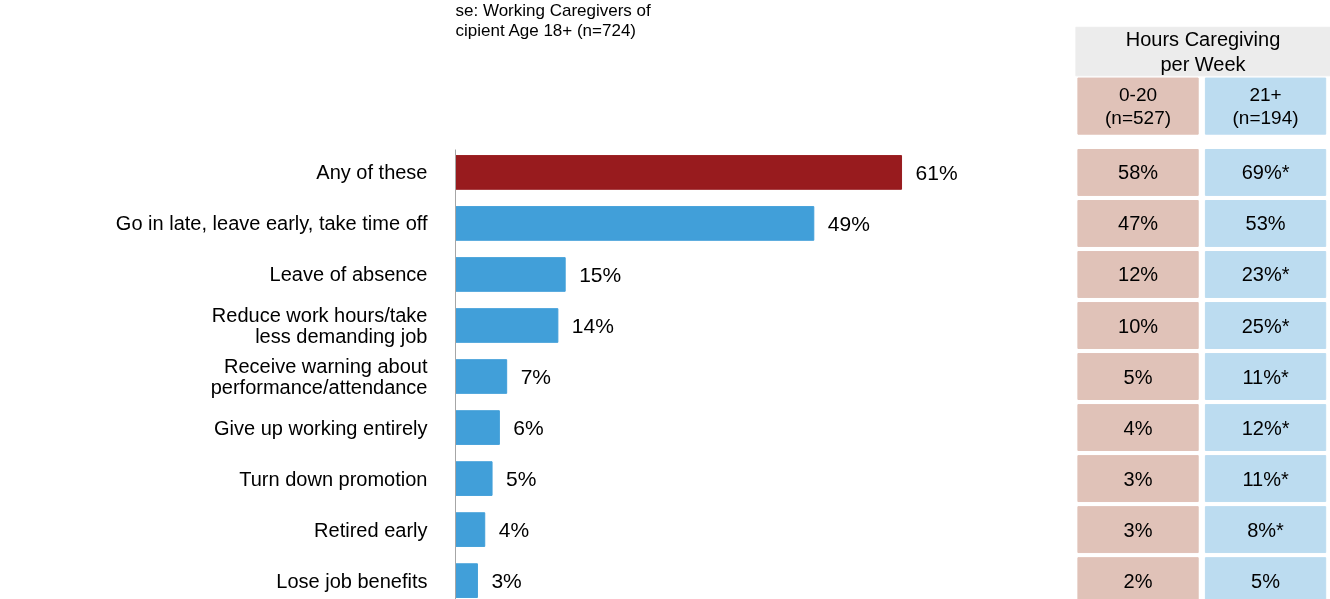 The image size is (1330, 599). What do you see at coordinates (352, 580) in the screenshot?
I see `y-tick-label: Lose job benefits` at bounding box center [352, 580].